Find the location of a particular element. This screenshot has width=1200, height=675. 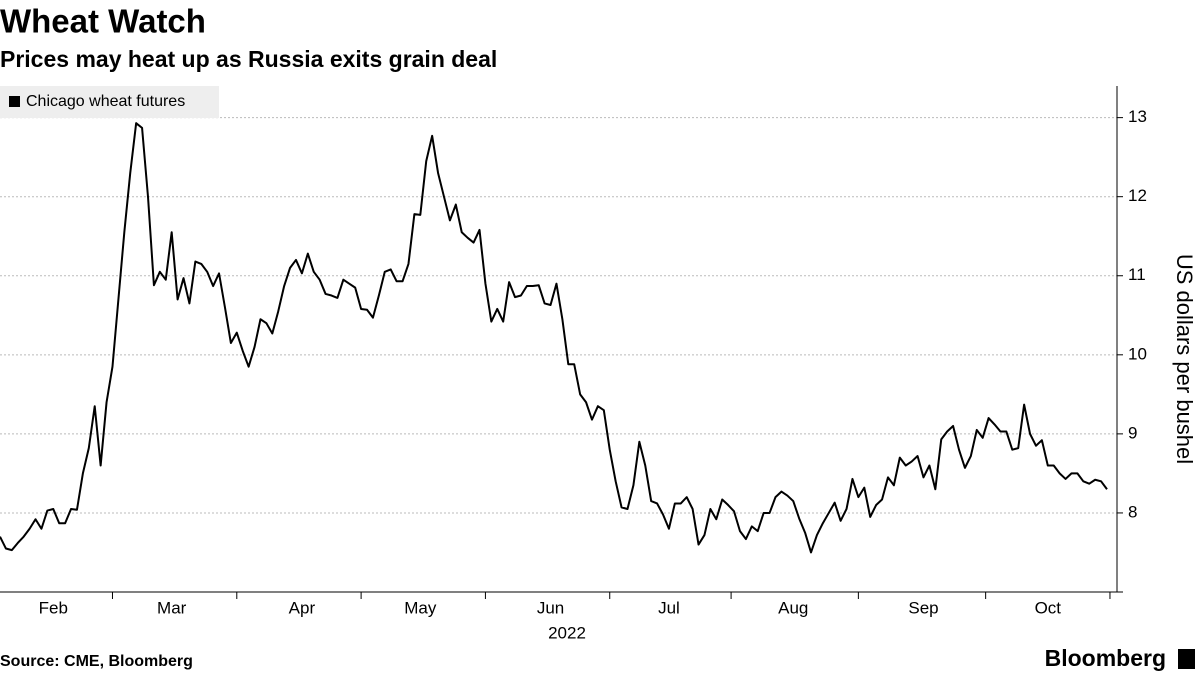

x-tick-label: May is located at coordinates (420, 607).